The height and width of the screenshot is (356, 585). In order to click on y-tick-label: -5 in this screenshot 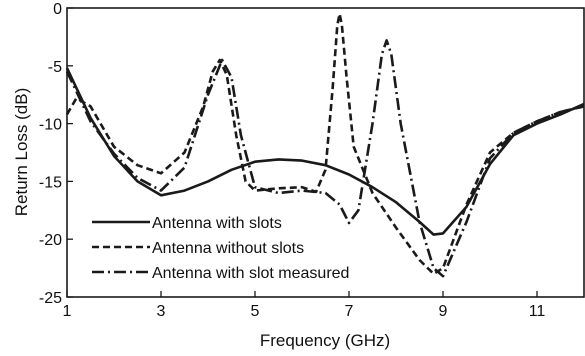, I will do `click(55, 67)`.